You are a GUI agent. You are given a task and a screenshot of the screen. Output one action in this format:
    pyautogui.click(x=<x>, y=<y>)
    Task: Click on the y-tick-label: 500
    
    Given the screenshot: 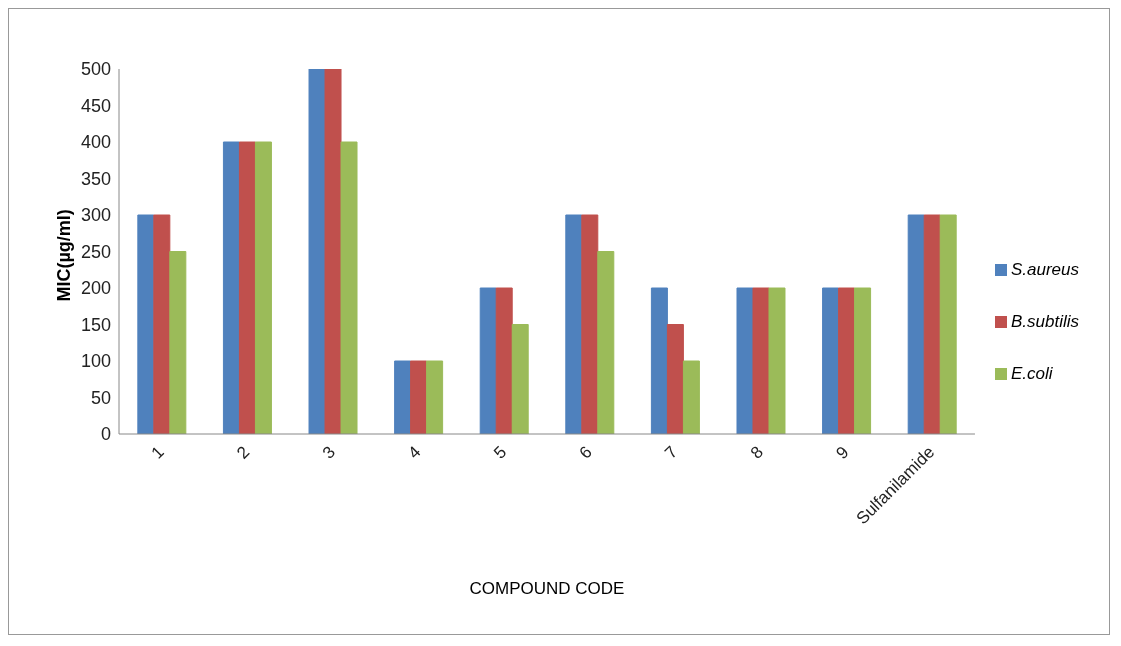 What is the action you would take?
    pyautogui.click(x=95, y=69)
    